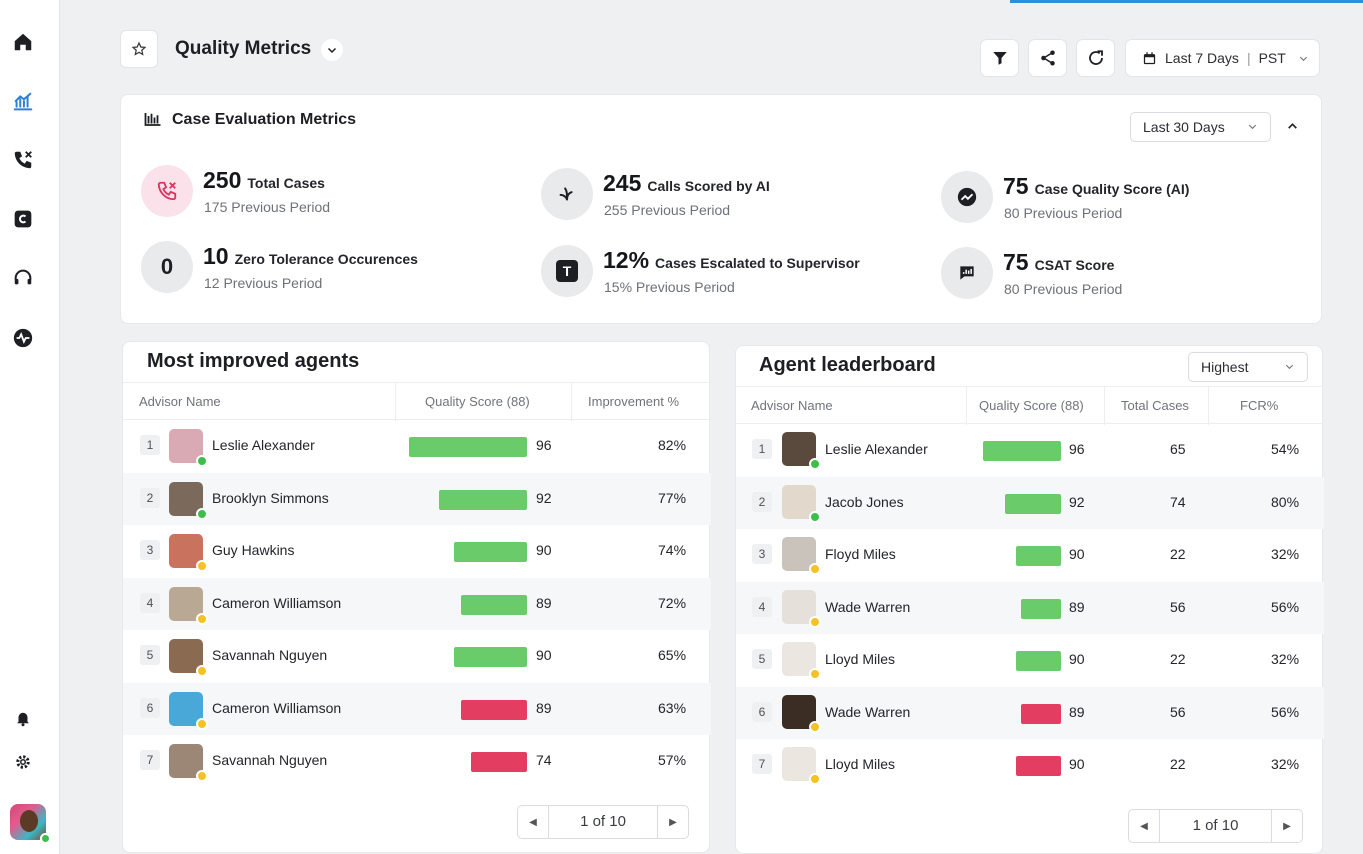 The image size is (1363, 854). Describe the element at coordinates (417, 708) in the screenshot. I see `table-row: 6 Cameron Williamson 89 63%` at that location.